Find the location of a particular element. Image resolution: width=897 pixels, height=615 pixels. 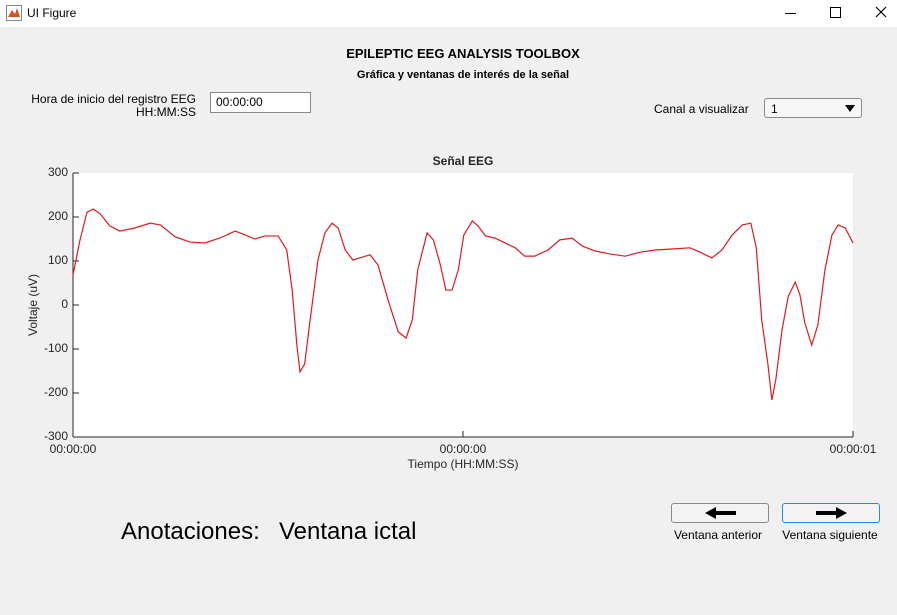

y-tick-label: -300 is located at coordinates (56, 436).